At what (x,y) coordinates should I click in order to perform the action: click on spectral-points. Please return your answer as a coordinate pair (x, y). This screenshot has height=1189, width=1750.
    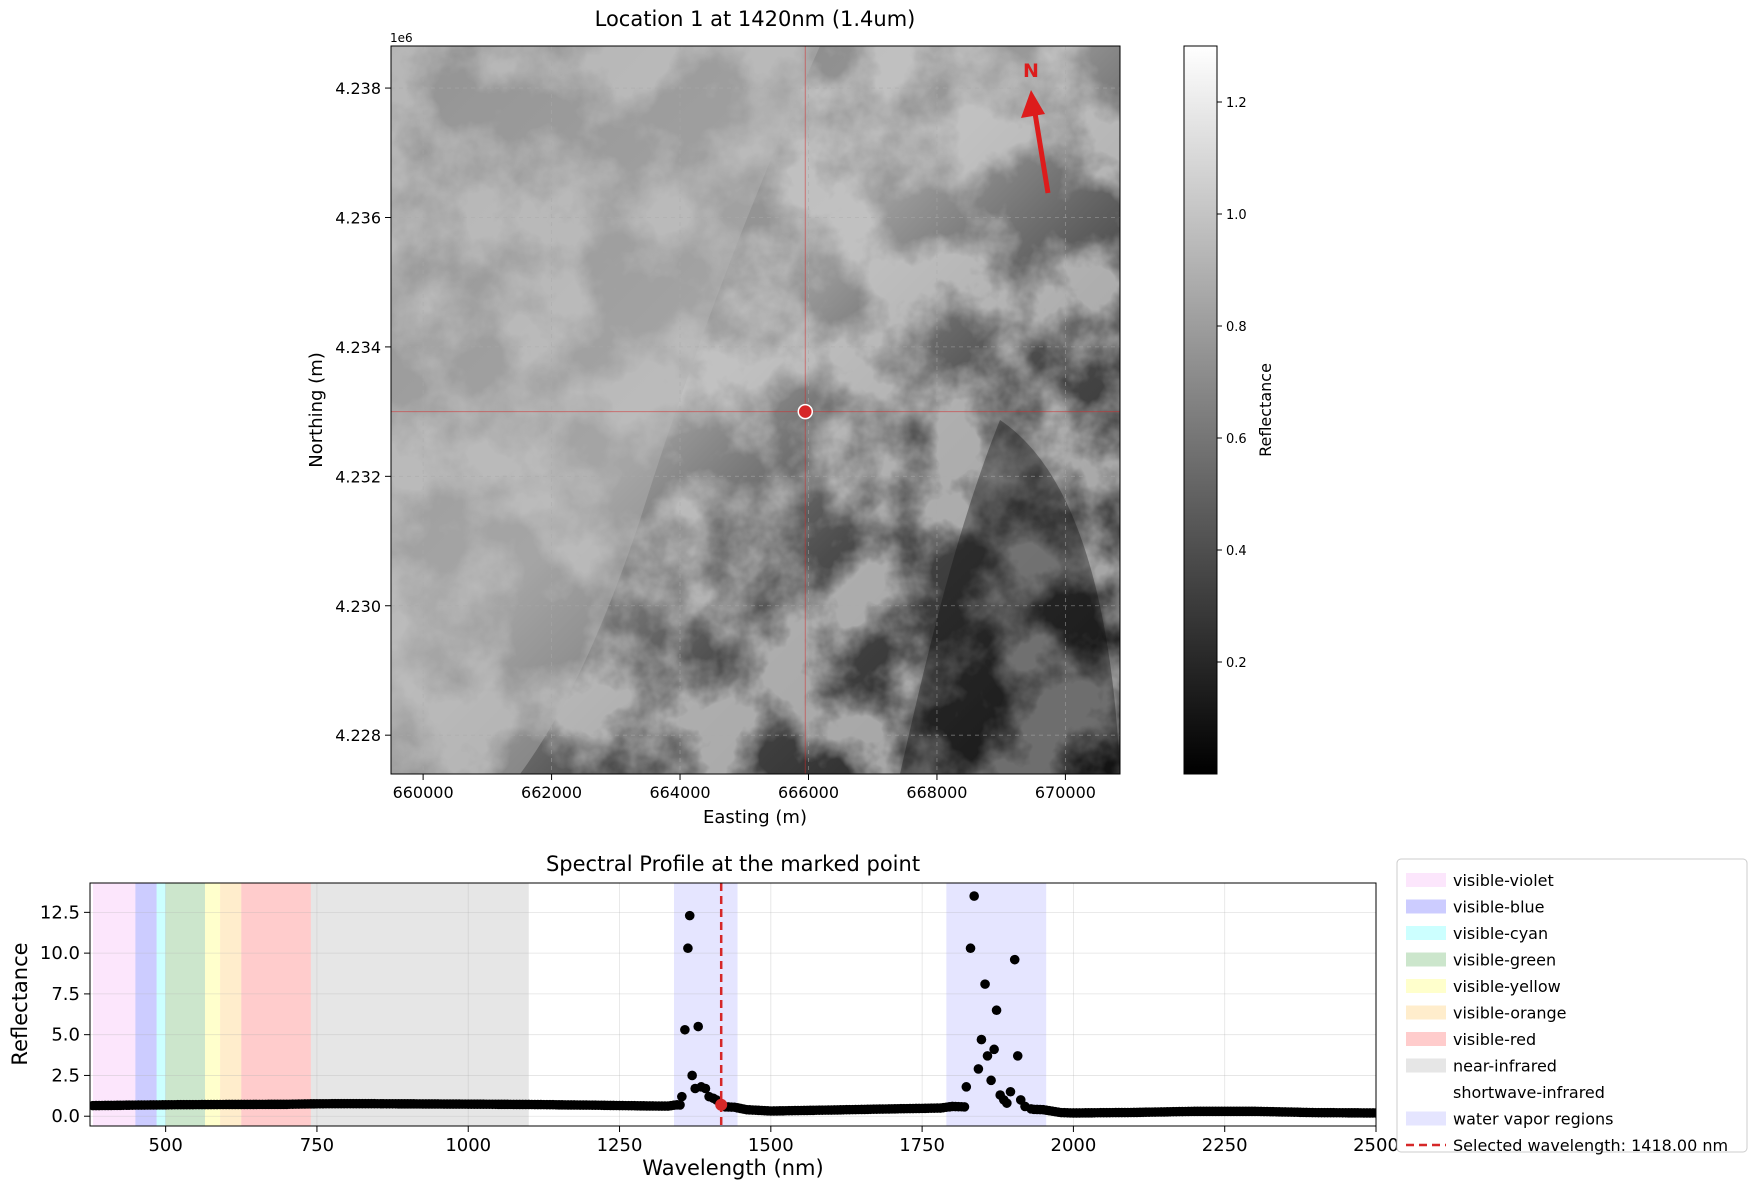
    Looking at the image, I should click on (733, 1004).